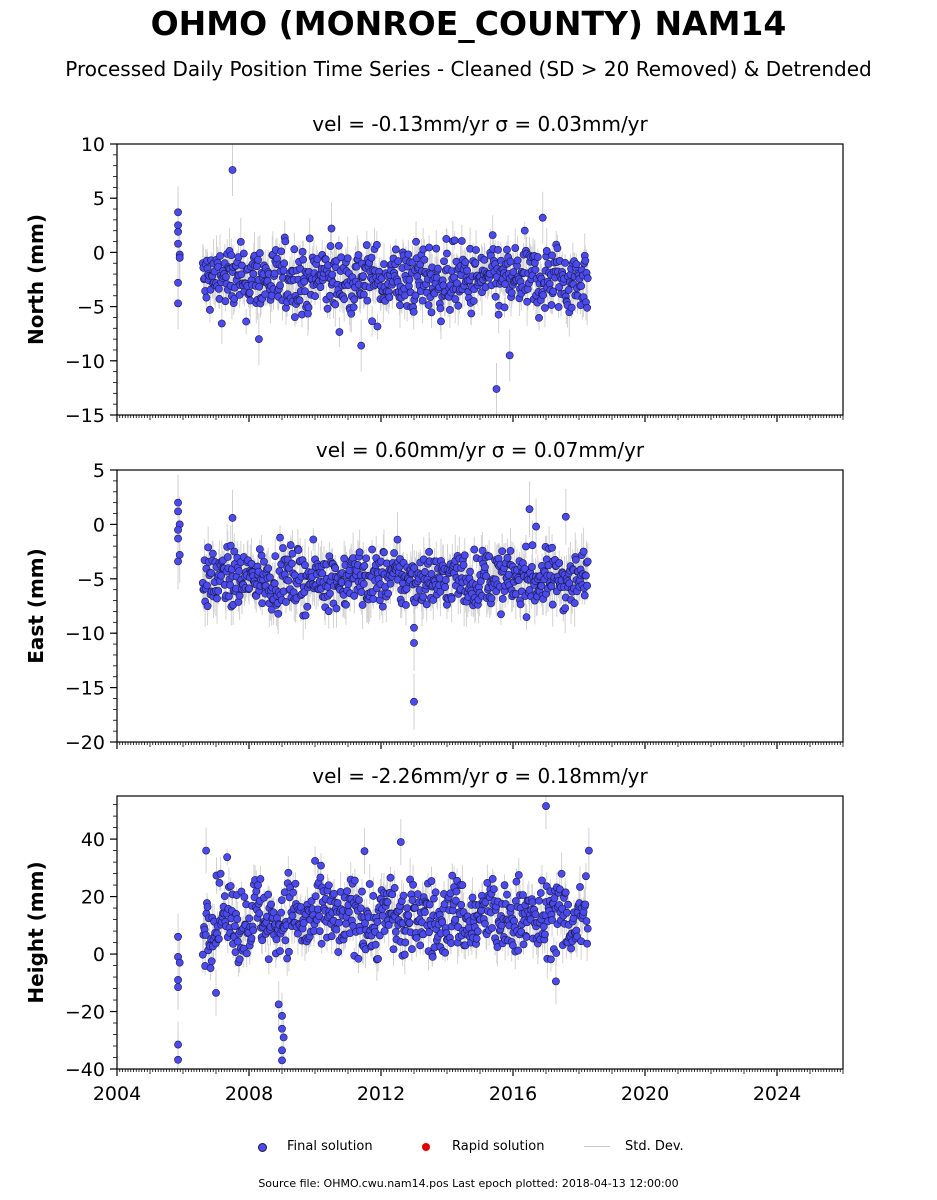 The height and width of the screenshot is (1200, 937). What do you see at coordinates (85, 1070) in the screenshot?
I see `y-tick-label: −40` at bounding box center [85, 1070].